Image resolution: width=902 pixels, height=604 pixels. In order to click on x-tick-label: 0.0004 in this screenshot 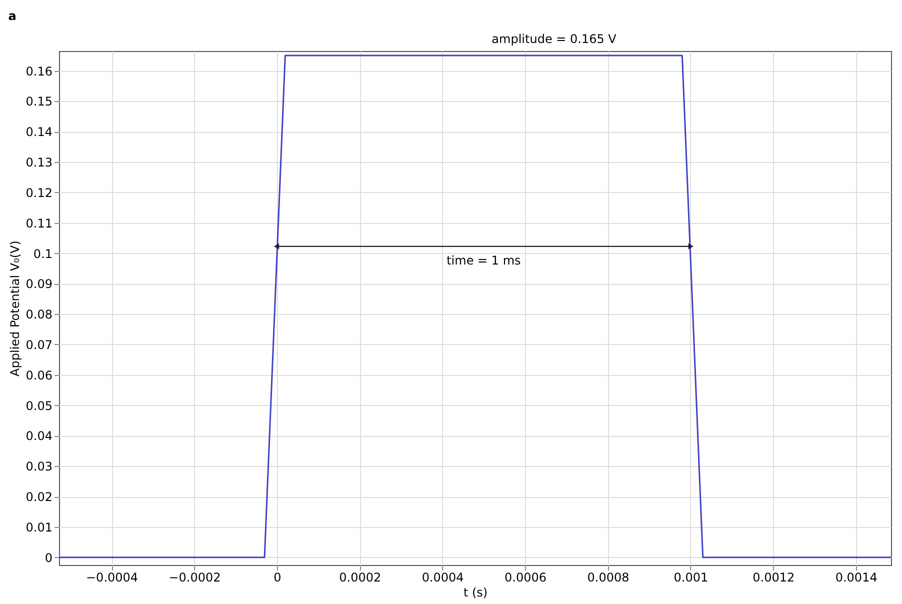, I will do `click(443, 577)`.